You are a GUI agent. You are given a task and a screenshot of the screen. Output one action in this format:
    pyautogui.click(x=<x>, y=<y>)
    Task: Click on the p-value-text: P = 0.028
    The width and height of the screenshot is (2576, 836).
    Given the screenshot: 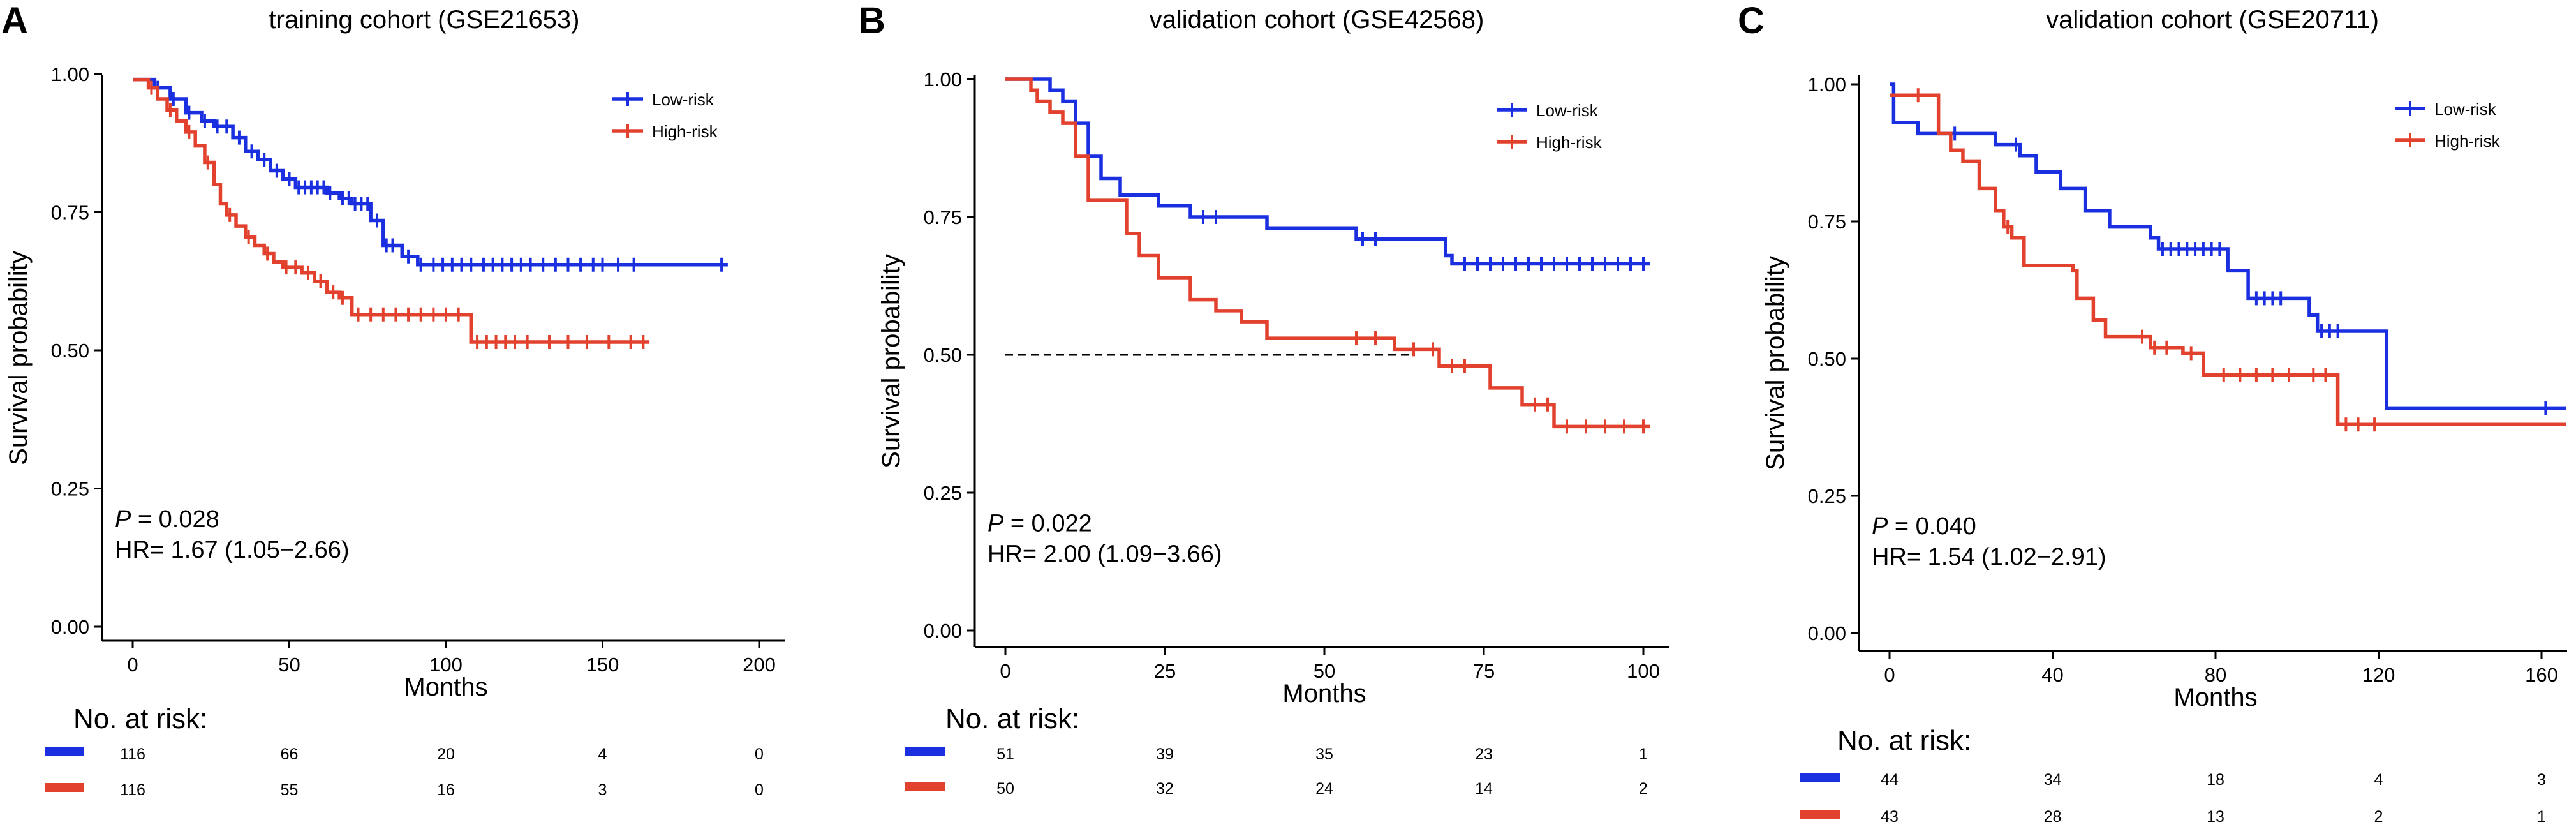 What is the action you would take?
    pyautogui.click(x=167, y=519)
    